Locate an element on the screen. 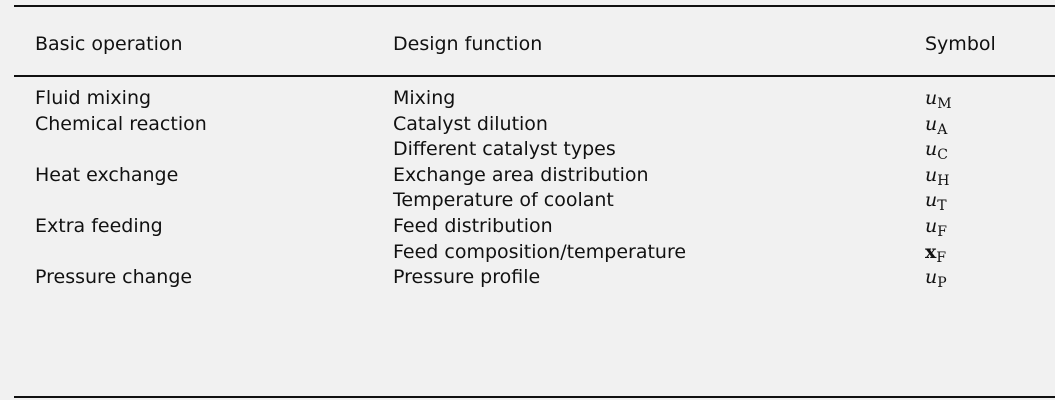  design-function-cell: Feed composition/temperature is located at coordinates (540, 251).